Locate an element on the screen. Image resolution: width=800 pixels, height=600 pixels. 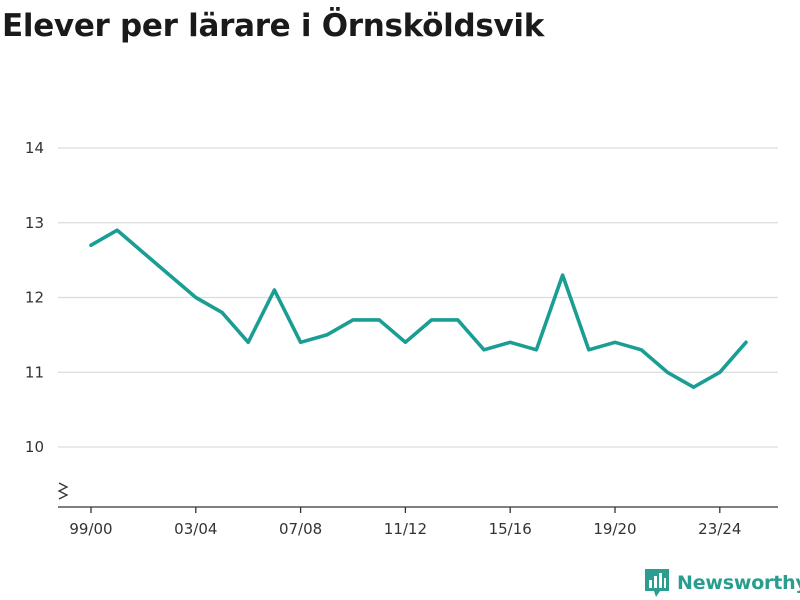
data-point-23/24 is located at coordinates (719, 372).